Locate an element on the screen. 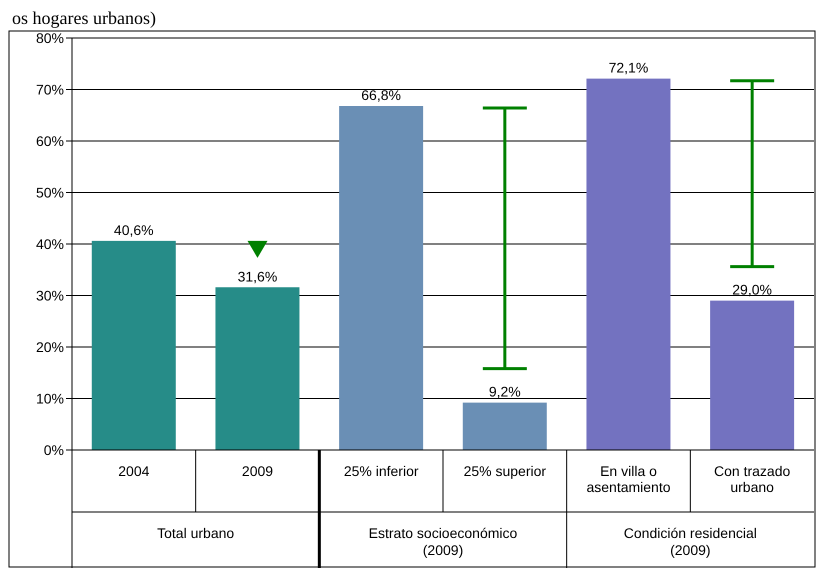 The image size is (816, 568). data-label: 31,6% is located at coordinates (258, 276).